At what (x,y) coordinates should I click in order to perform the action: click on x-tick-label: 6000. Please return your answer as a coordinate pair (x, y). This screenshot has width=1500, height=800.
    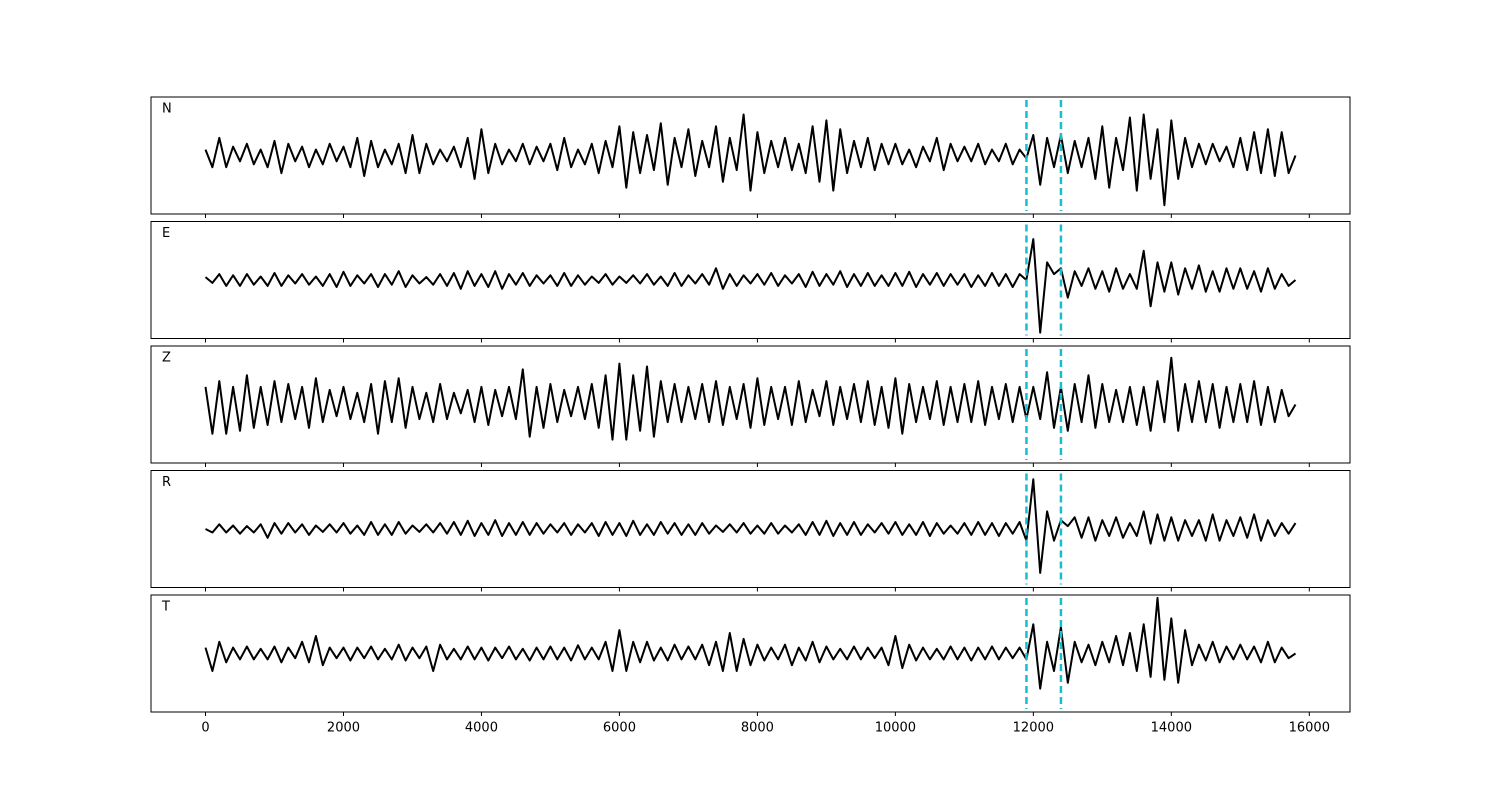
    Looking at the image, I should click on (619, 728).